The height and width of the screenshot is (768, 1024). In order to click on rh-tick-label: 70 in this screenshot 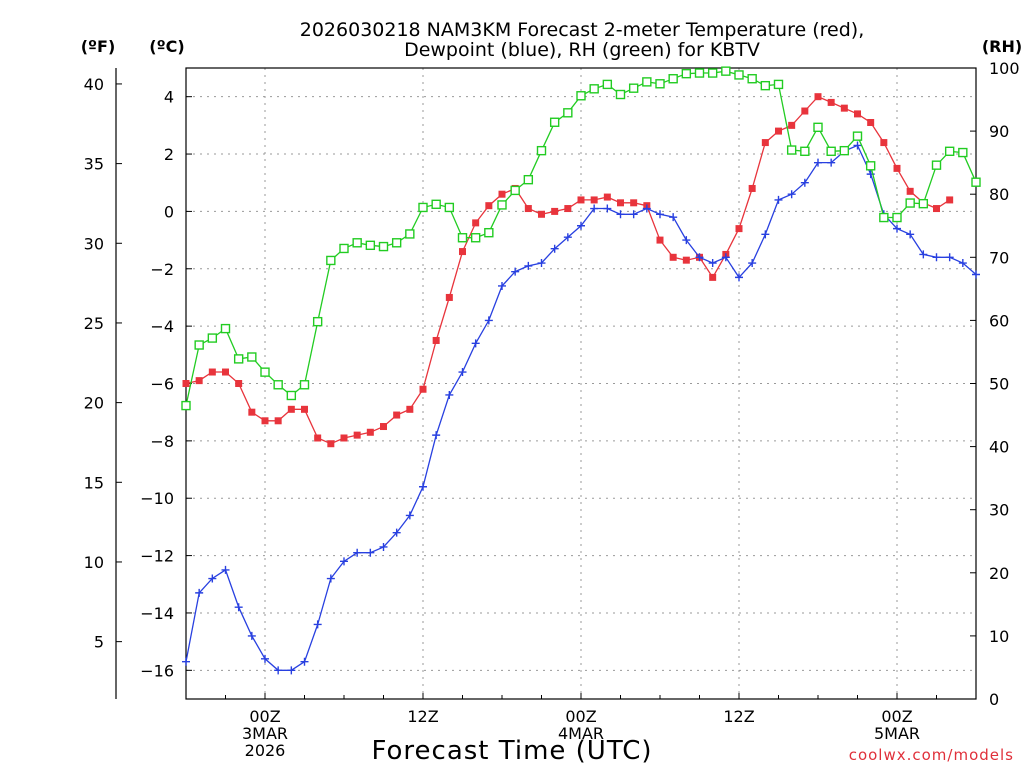, I will do `click(999, 257)`.